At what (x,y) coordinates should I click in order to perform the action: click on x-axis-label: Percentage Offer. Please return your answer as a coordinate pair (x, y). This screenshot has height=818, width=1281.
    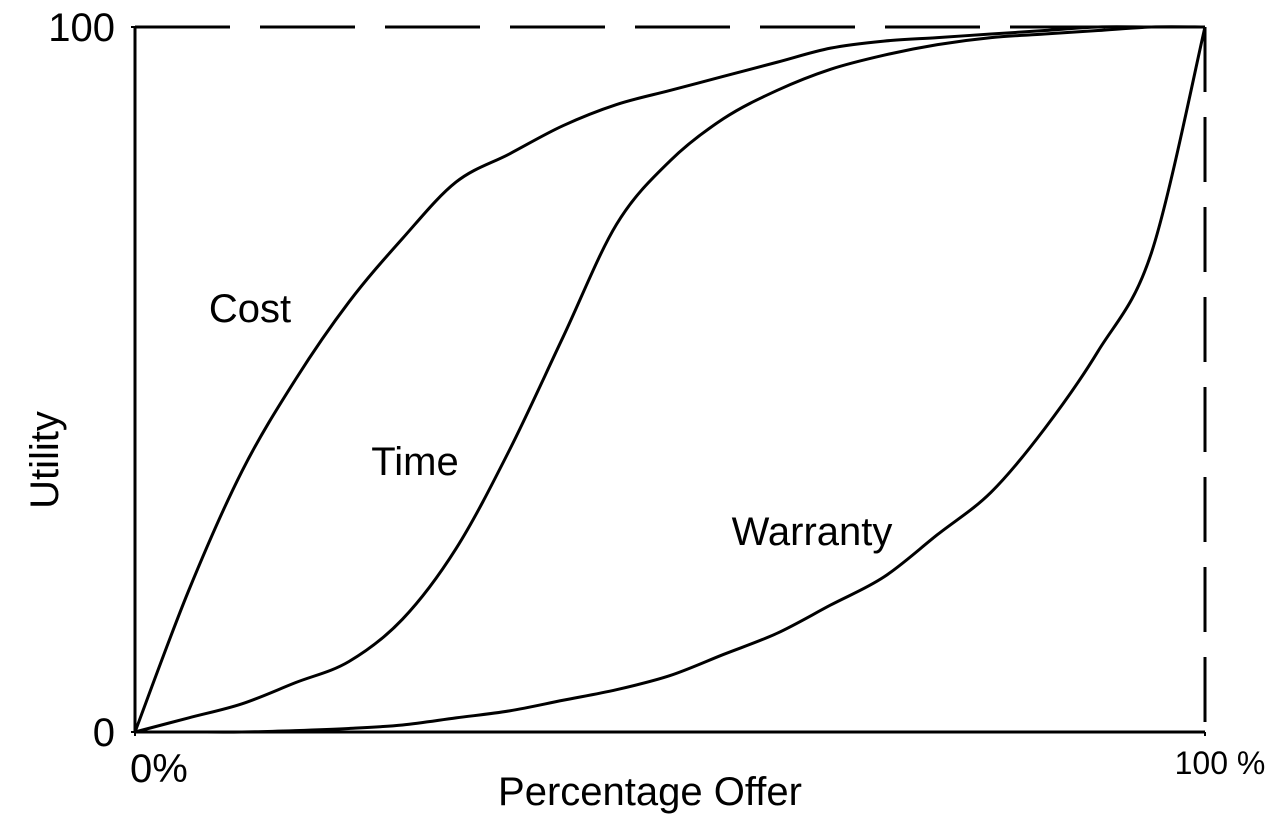
    Looking at the image, I should click on (650, 792).